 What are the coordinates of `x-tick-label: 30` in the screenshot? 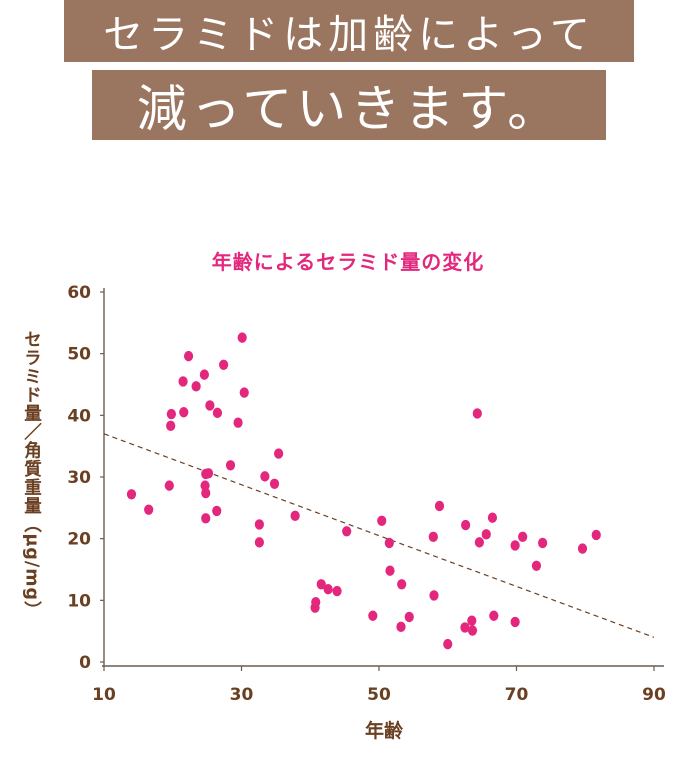 It's located at (242, 695).